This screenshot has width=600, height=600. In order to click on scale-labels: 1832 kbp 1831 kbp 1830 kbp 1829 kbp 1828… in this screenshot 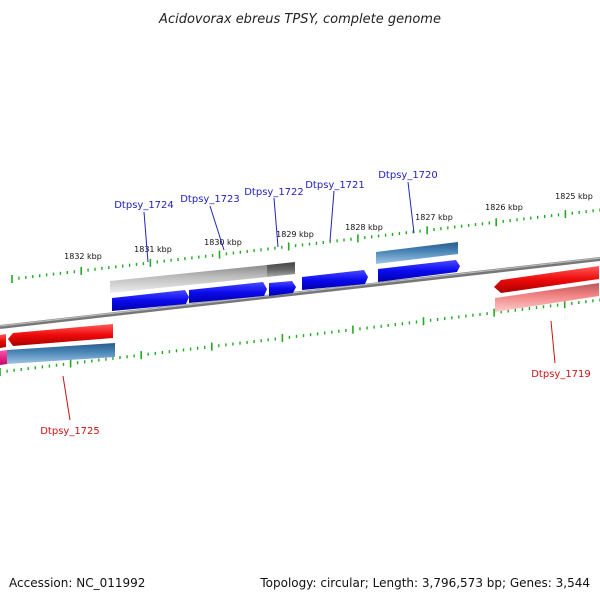, I will do `click(328, 226)`.